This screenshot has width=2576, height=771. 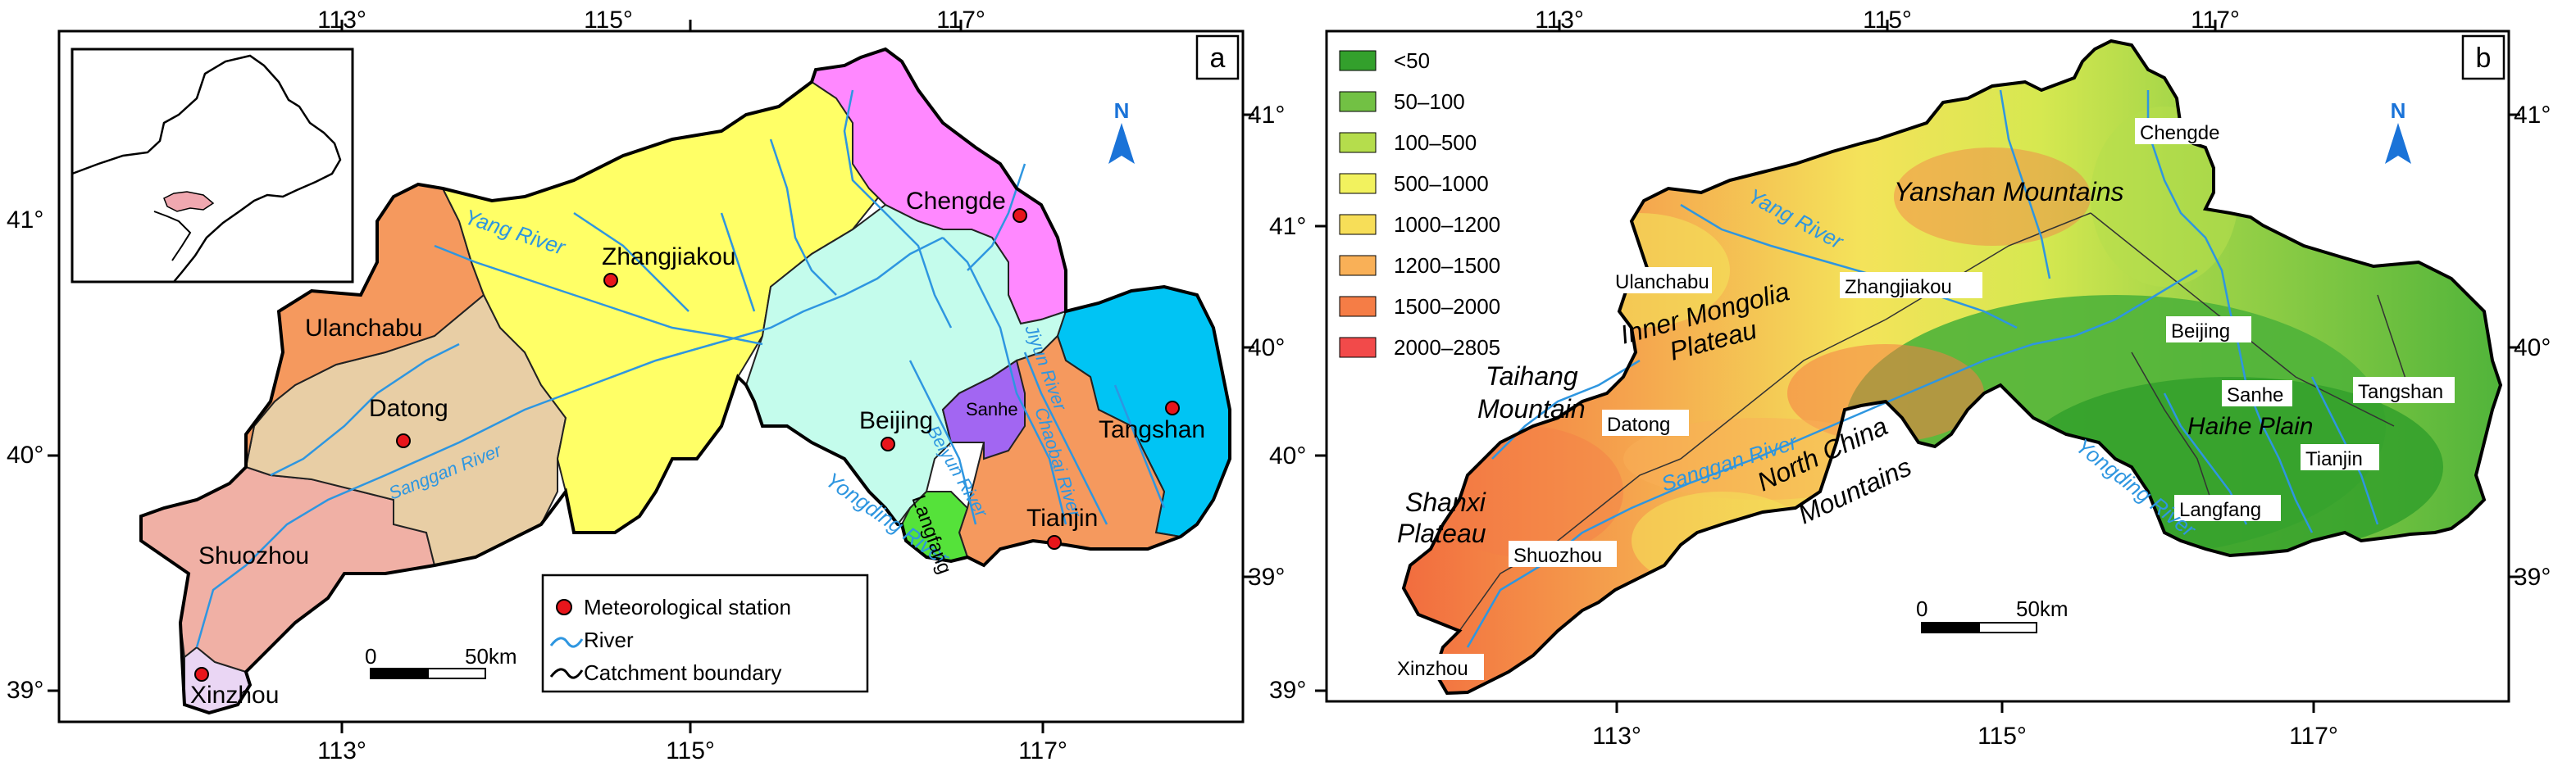 What do you see at coordinates (1436, 142) in the screenshot?
I see `legend-label-2: 100–500` at bounding box center [1436, 142].